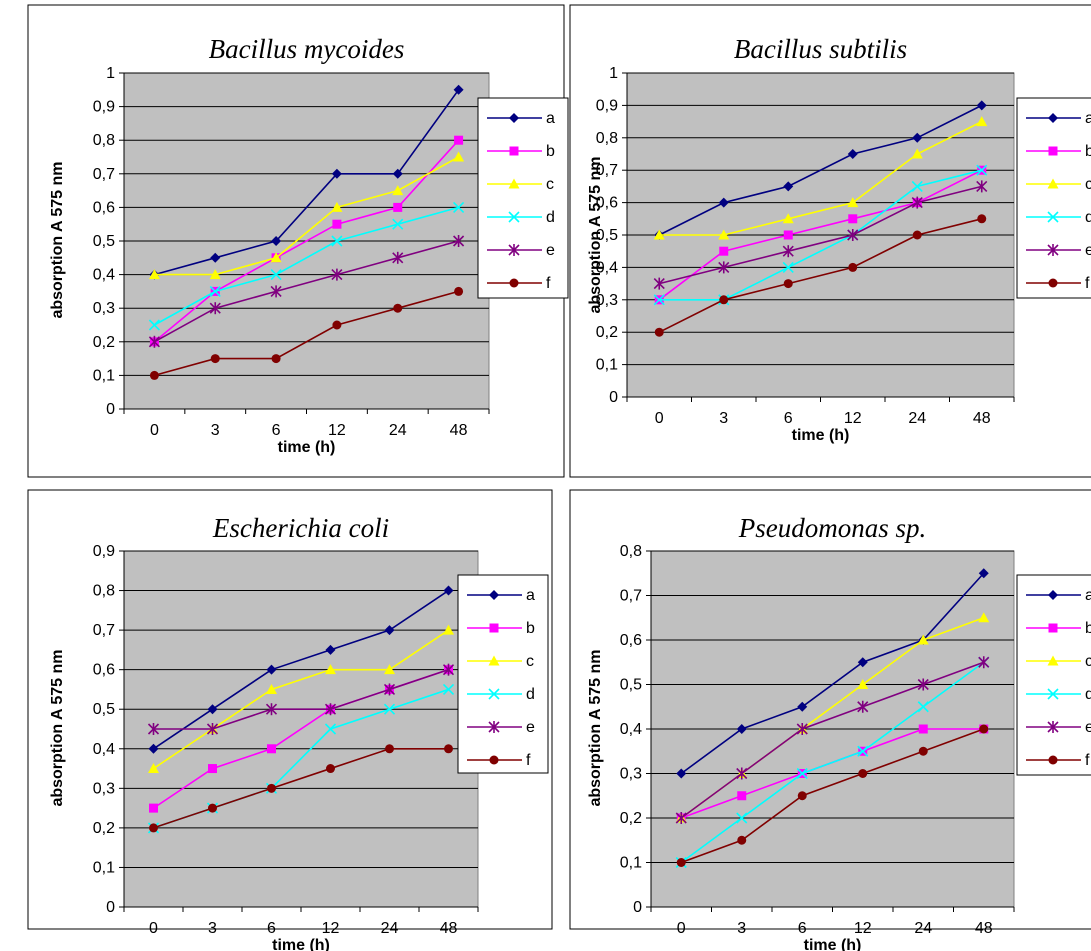  Describe the element at coordinates (306, 266) in the screenshot. I see `series-d` at that location.